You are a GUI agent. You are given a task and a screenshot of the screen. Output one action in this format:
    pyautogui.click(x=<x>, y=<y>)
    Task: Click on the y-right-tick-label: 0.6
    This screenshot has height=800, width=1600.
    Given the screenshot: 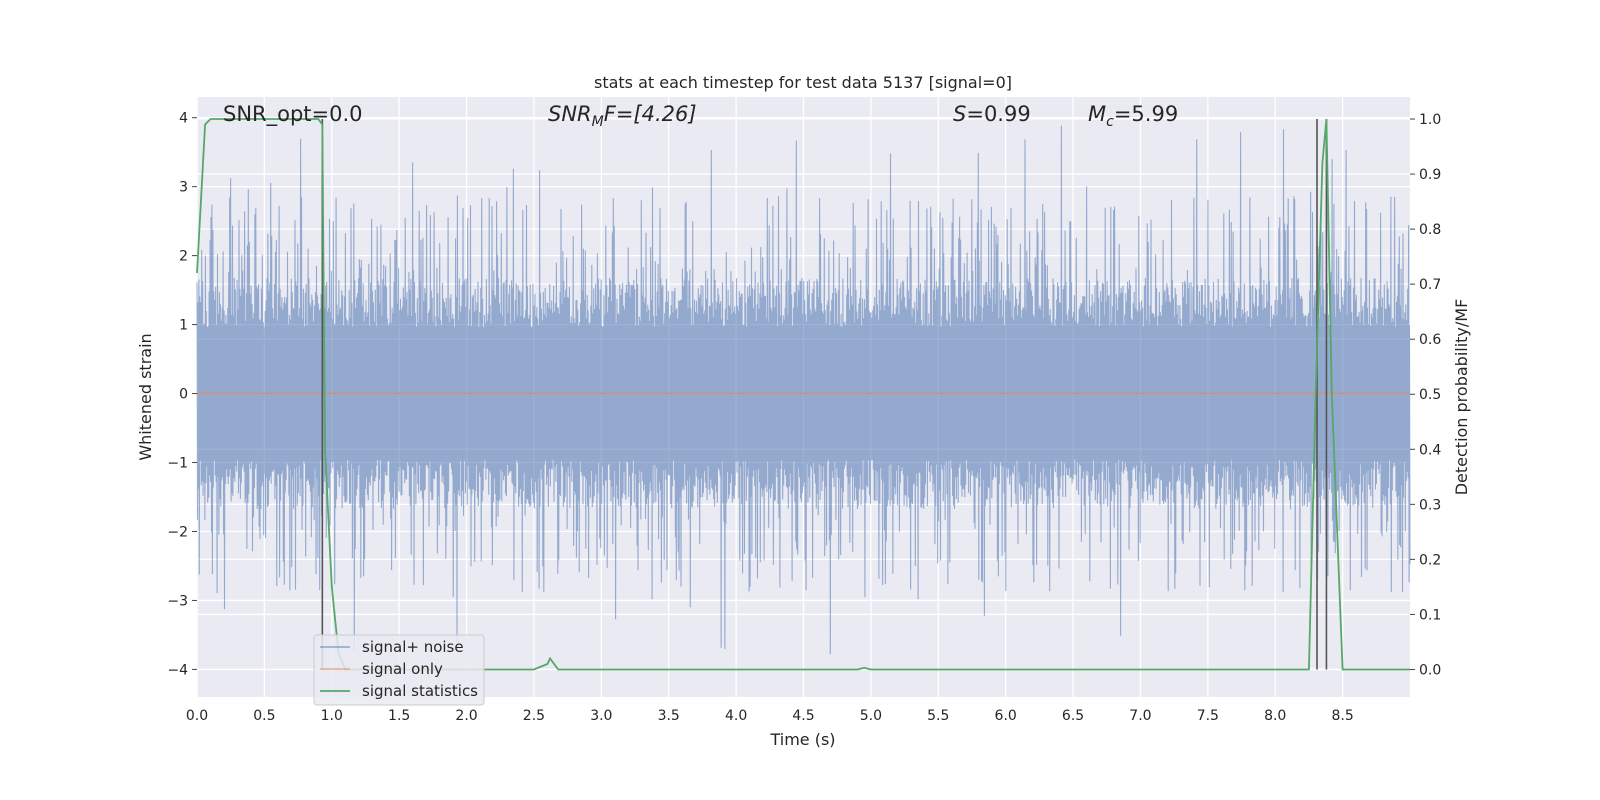 What is the action you would take?
    pyautogui.click(x=1430, y=340)
    